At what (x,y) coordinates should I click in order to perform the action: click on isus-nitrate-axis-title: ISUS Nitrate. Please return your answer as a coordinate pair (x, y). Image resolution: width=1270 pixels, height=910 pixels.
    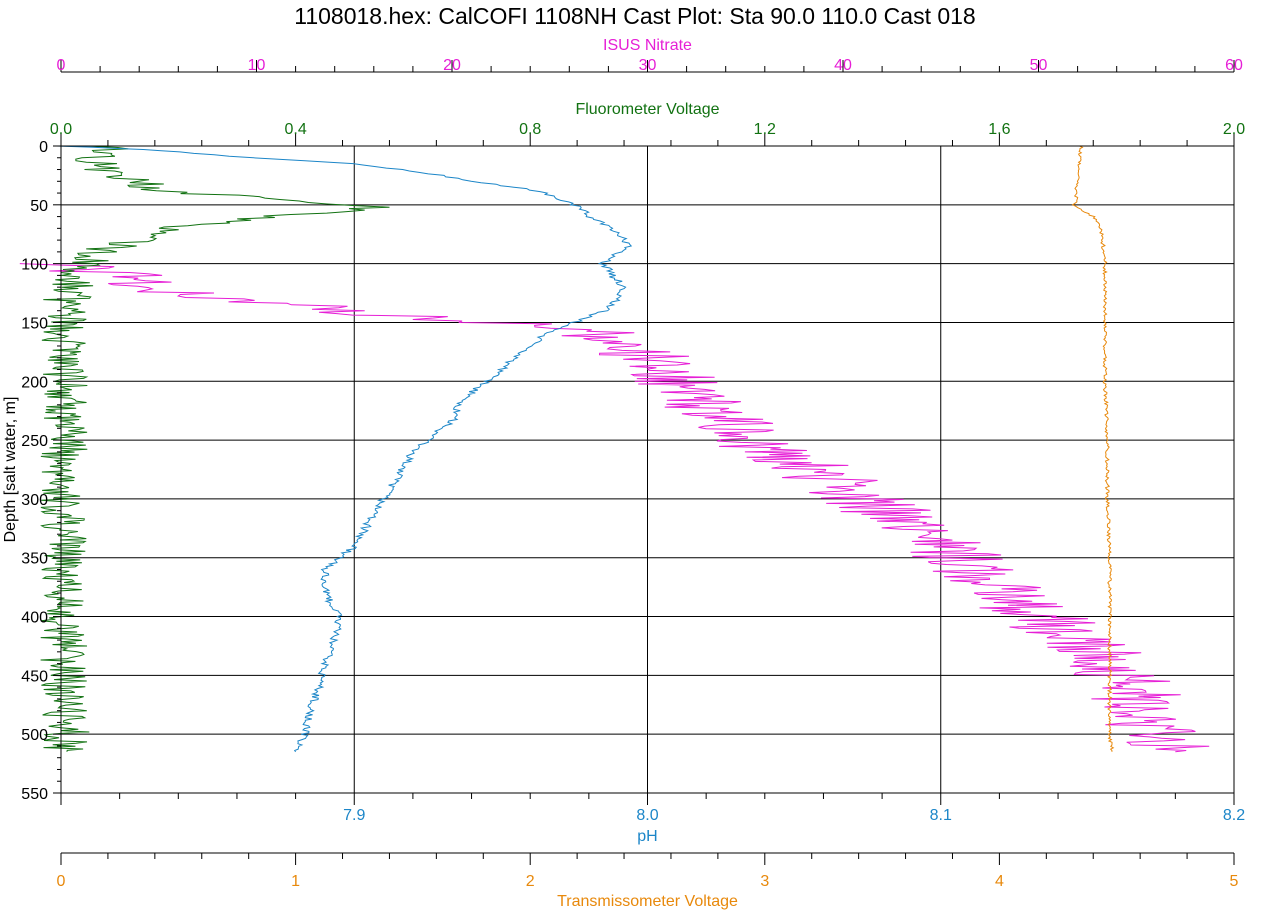
    Looking at the image, I should click on (647, 45).